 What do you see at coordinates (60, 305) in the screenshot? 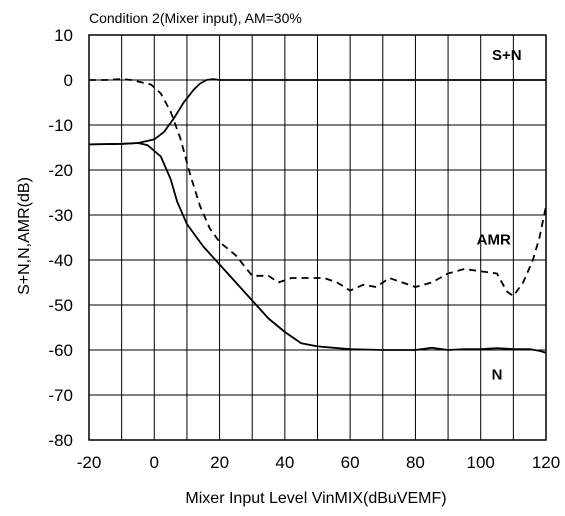
I see `y-tick-label: -50` at bounding box center [60, 305].